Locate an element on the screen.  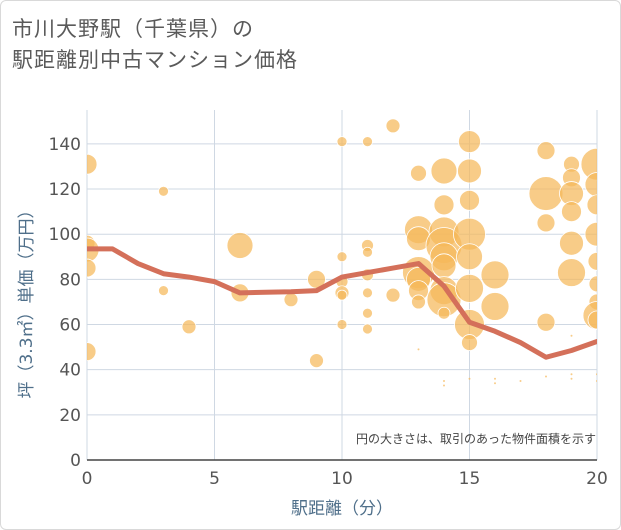
y-tick-label: 80 is located at coordinates (70, 280).